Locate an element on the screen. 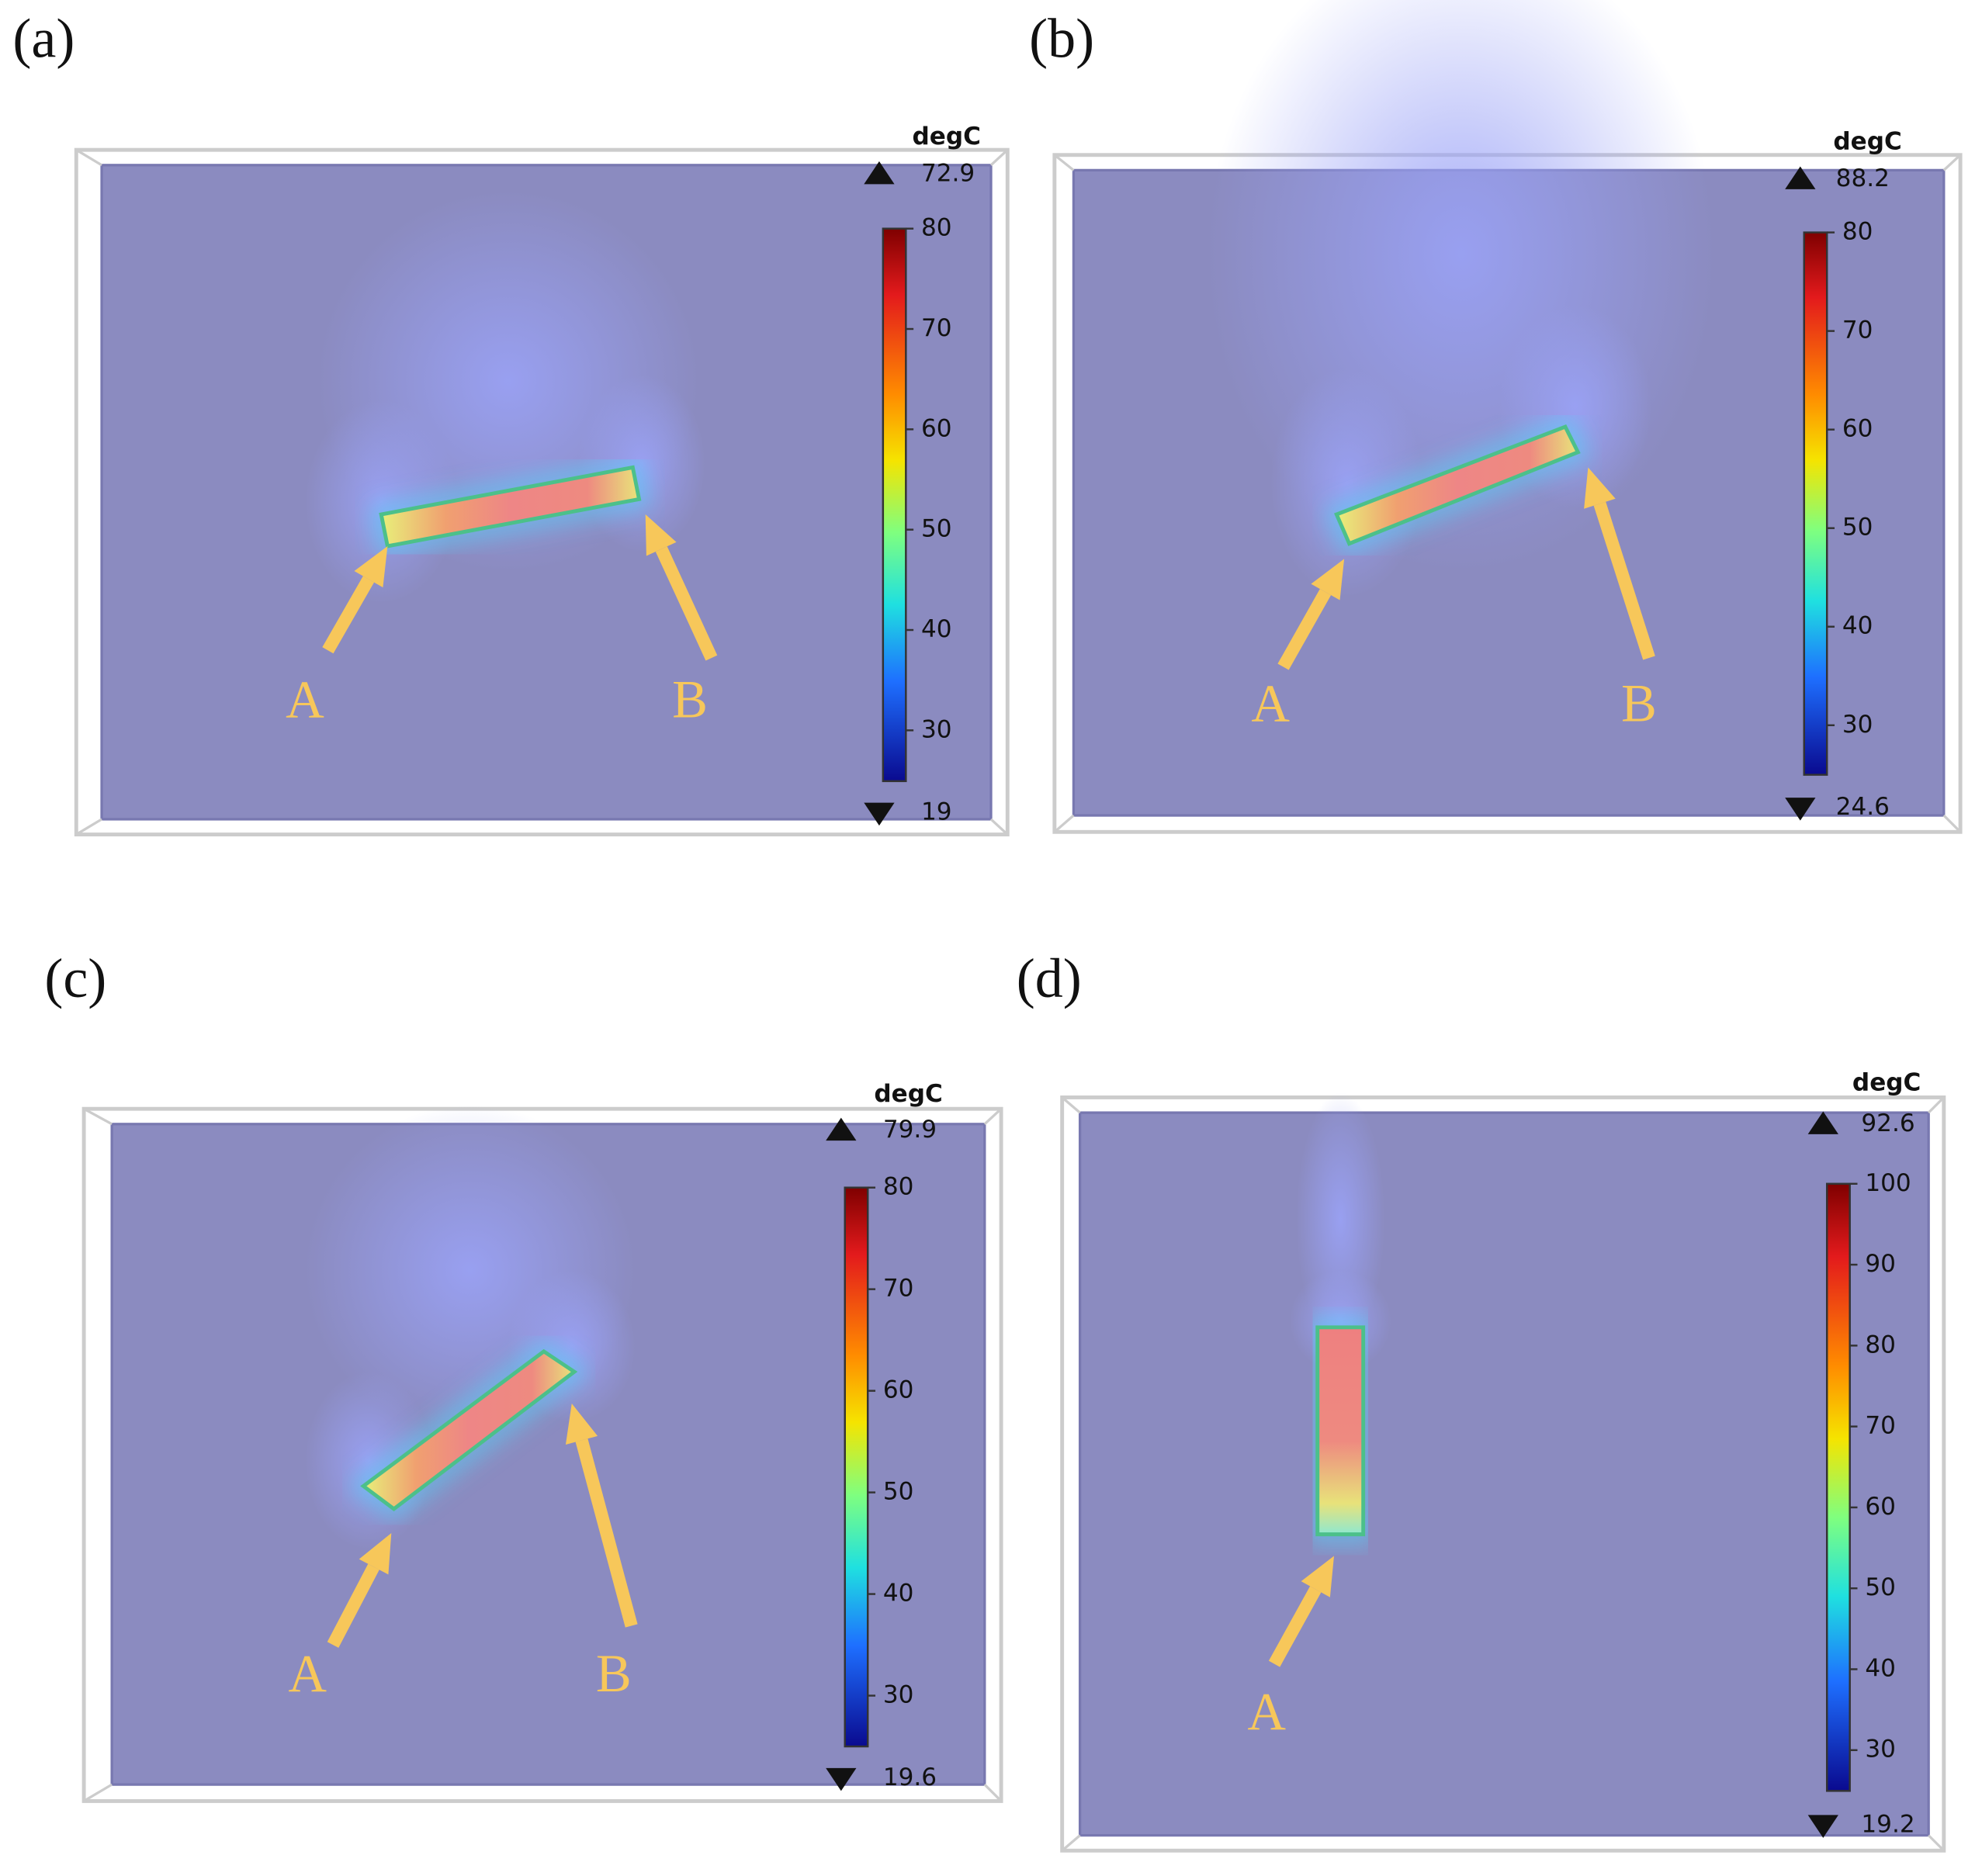  max-value: 72.9 is located at coordinates (948, 173).